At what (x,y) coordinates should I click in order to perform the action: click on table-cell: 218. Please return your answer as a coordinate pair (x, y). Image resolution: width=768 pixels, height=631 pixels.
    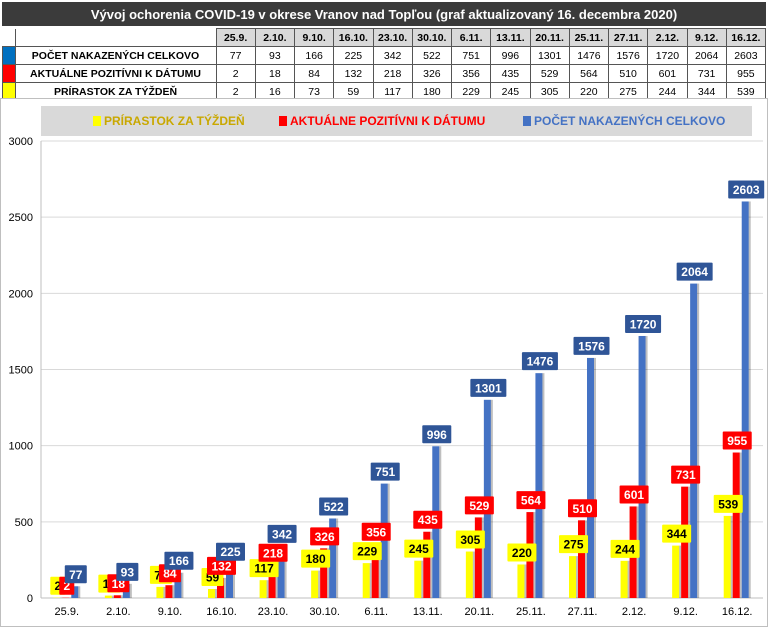
    Looking at the image, I should click on (392, 74).